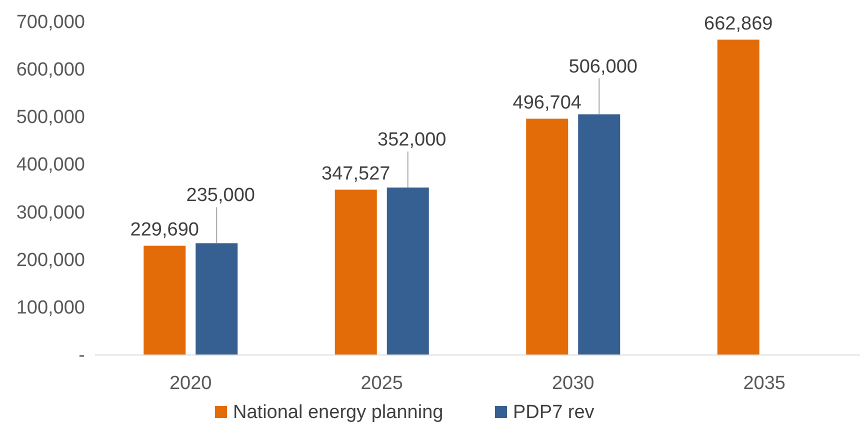 The image size is (866, 430). What do you see at coordinates (220, 195) in the screenshot?
I see `data-label: 235,000` at bounding box center [220, 195].